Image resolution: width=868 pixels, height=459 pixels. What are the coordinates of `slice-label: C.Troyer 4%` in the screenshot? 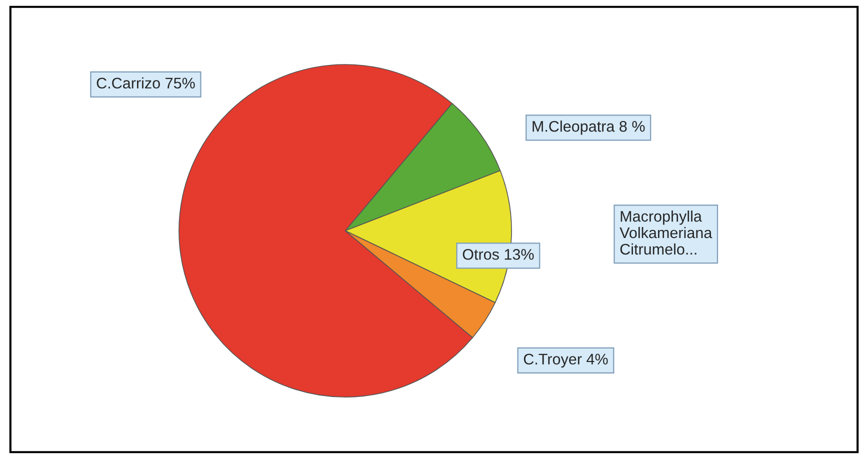 It's located at (566, 361).